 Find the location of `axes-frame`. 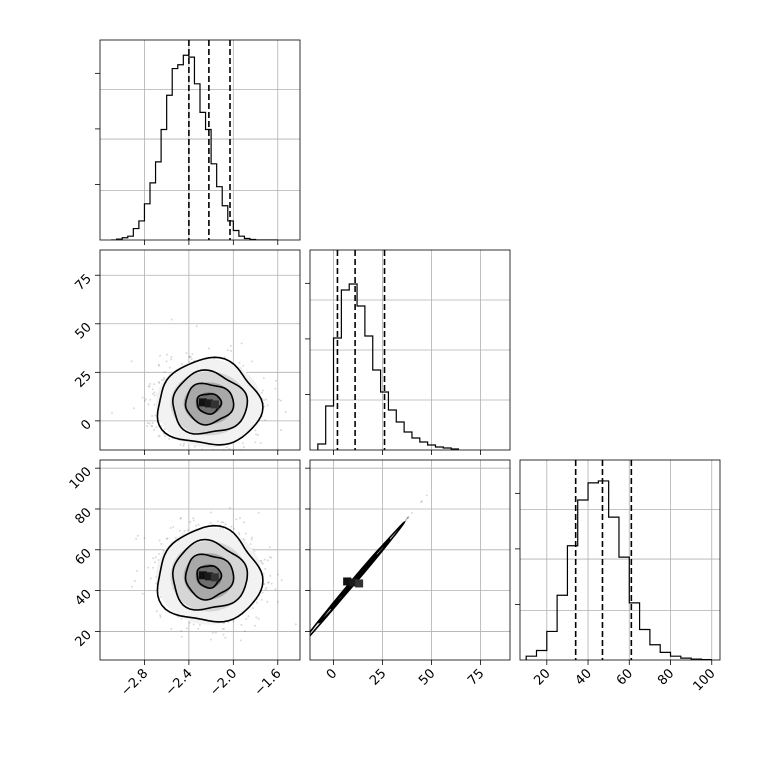

axes-frame is located at coordinates (410, 560).